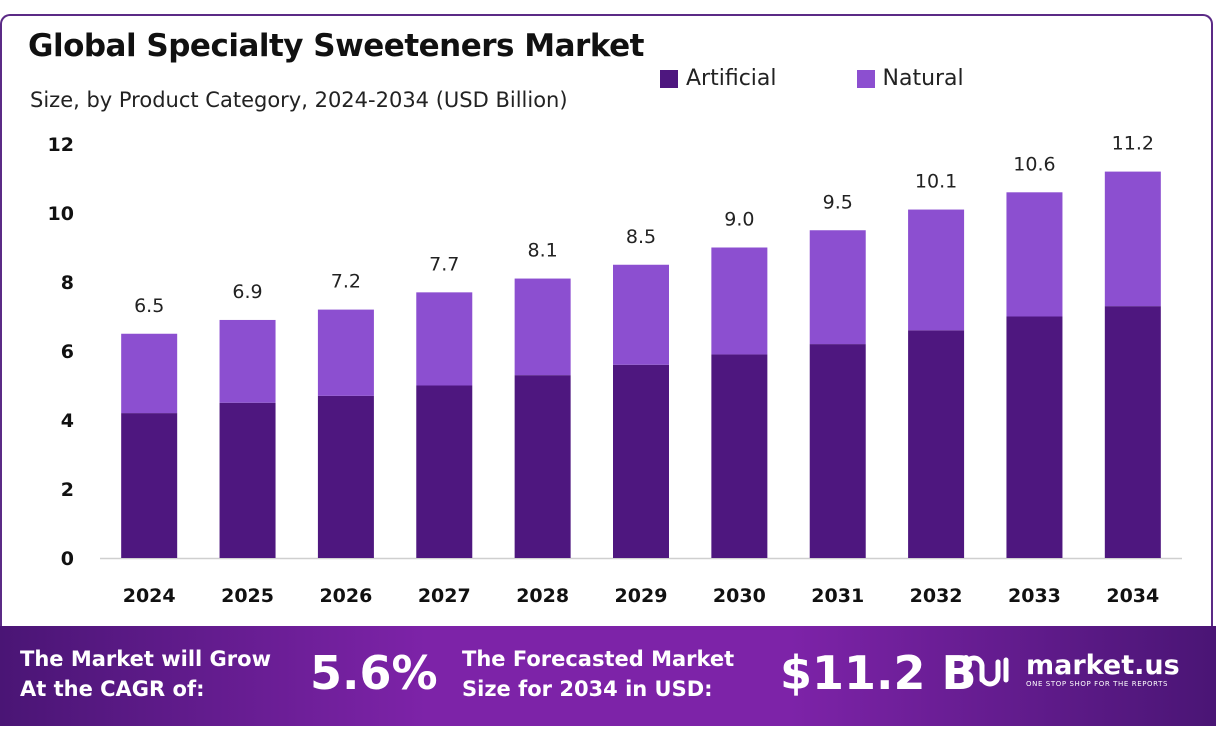  What do you see at coordinates (345, 352) in the screenshot?
I see `bar-natural-2026` at bounding box center [345, 352].